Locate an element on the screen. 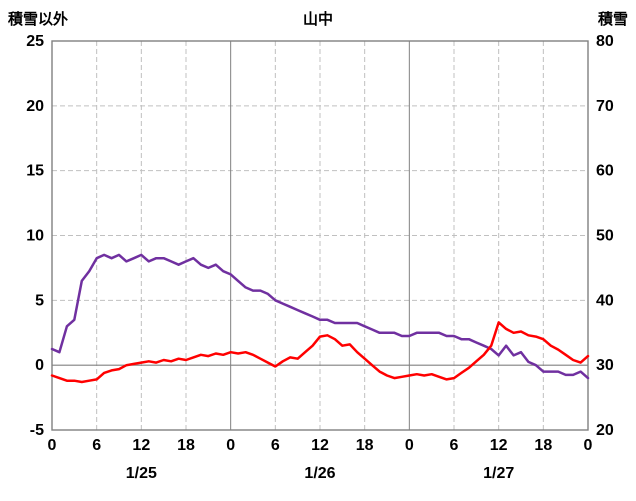 The width and height of the screenshot is (636, 501). right-axis-tick-label: 30 is located at coordinates (605, 365).